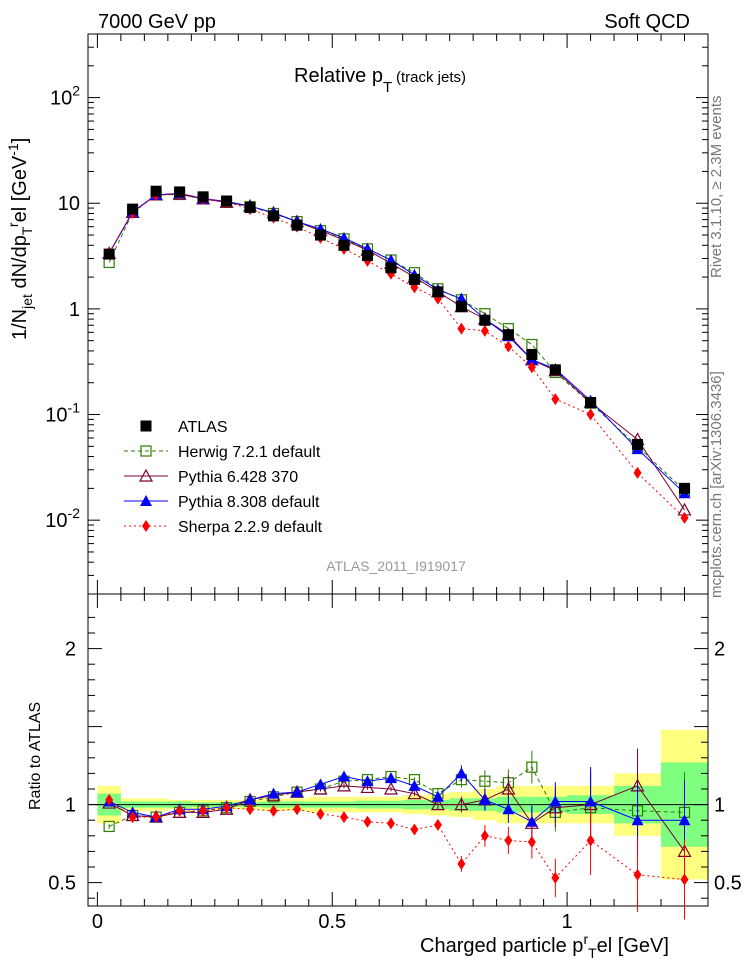 The width and height of the screenshot is (746, 972). What do you see at coordinates (387, 87) in the screenshot?
I see `plot-title-sub: T` at bounding box center [387, 87].